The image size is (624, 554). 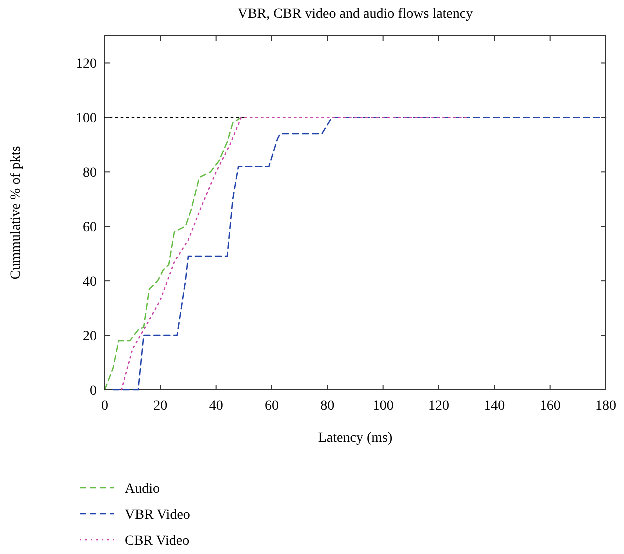 I want to click on y-tick-label: 20, so click(x=90, y=337).